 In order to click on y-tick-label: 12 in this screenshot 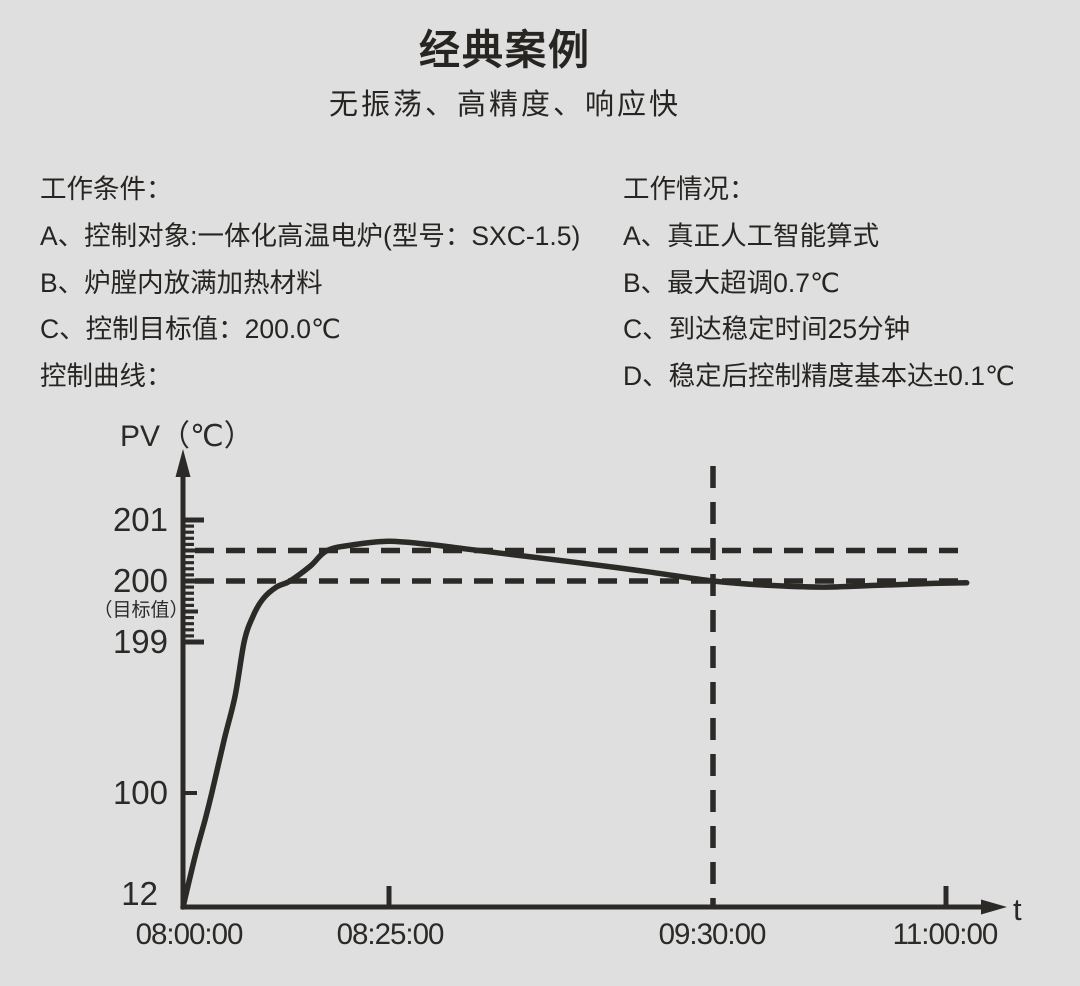, I will do `click(139, 893)`.